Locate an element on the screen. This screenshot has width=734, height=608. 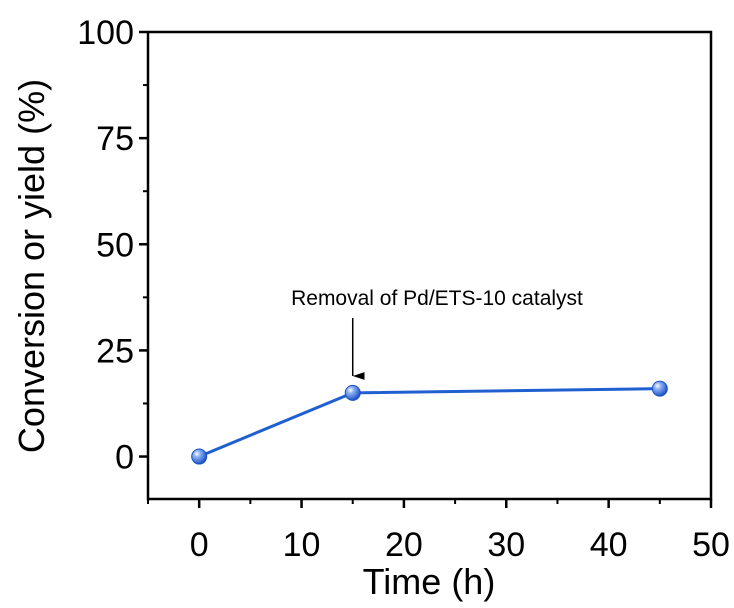
x-tick-label: 0 is located at coordinates (199, 545).